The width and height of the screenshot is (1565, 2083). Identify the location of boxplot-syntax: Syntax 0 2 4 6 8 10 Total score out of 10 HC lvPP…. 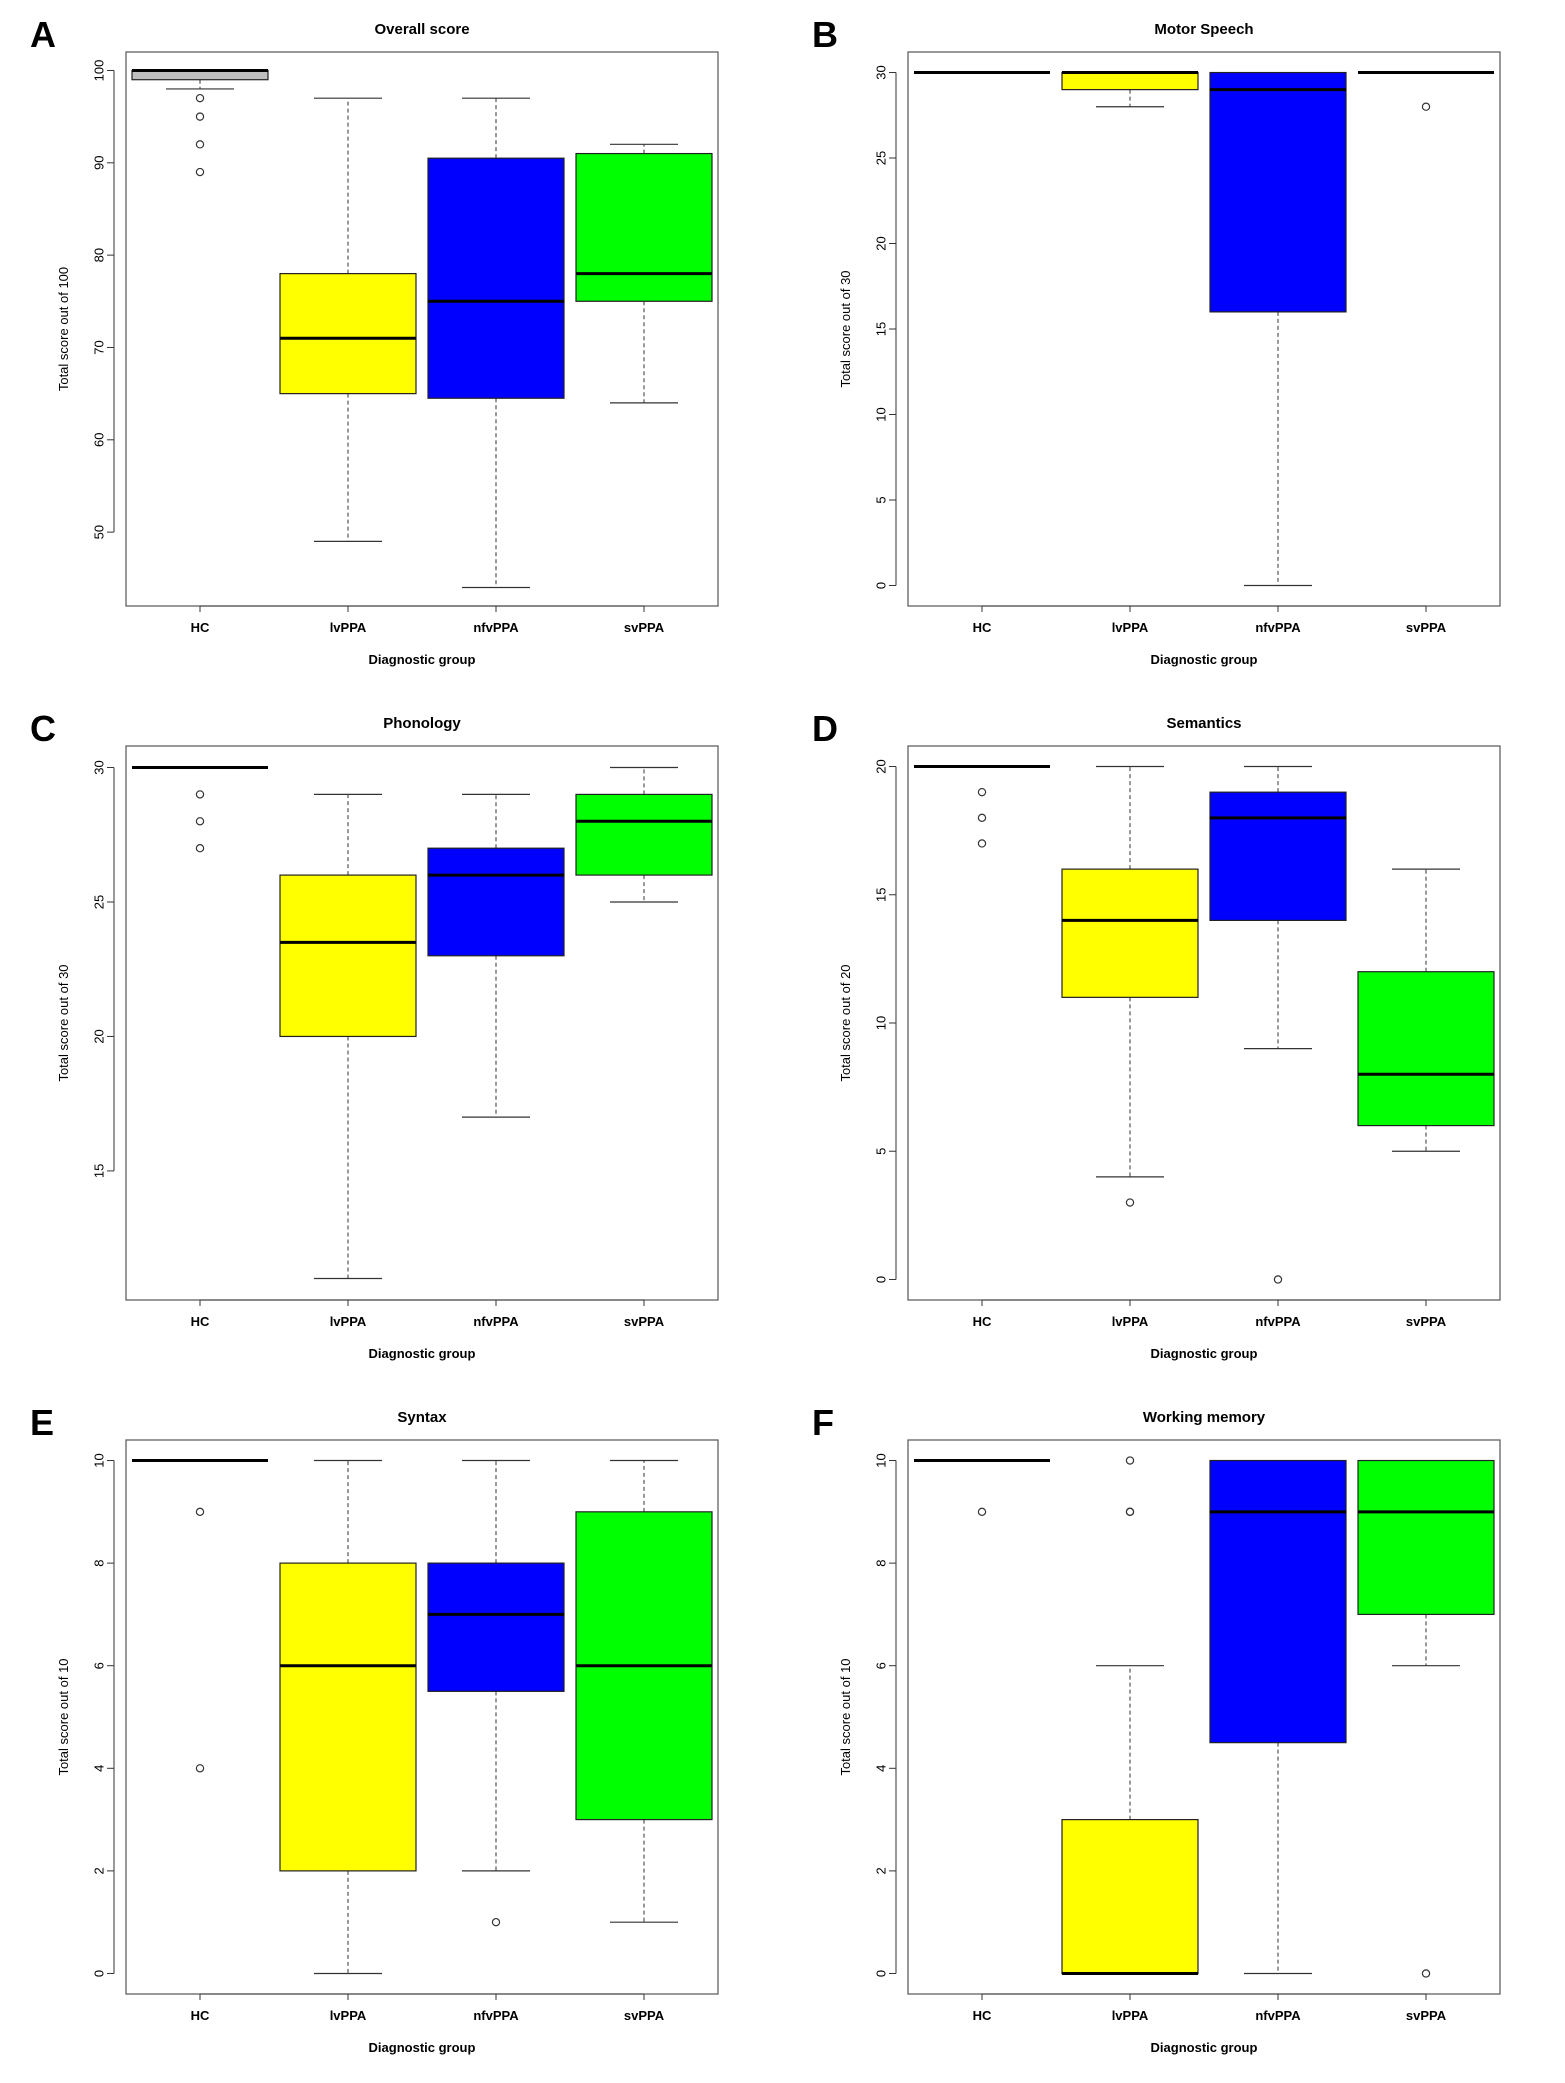
(387, 1732).